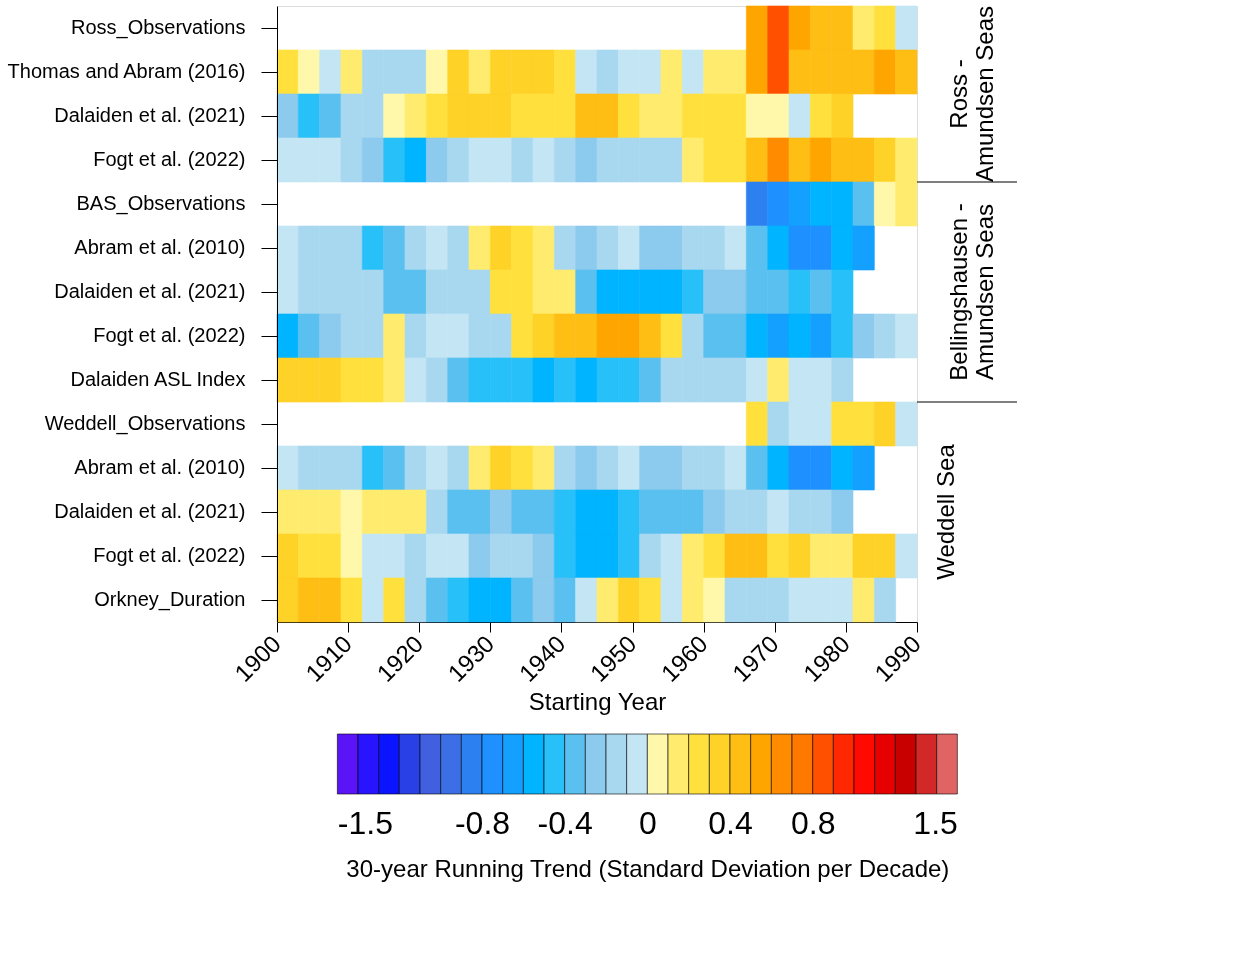  What do you see at coordinates (365, 822) in the screenshot?
I see `color-bar-label: -1.5` at bounding box center [365, 822].